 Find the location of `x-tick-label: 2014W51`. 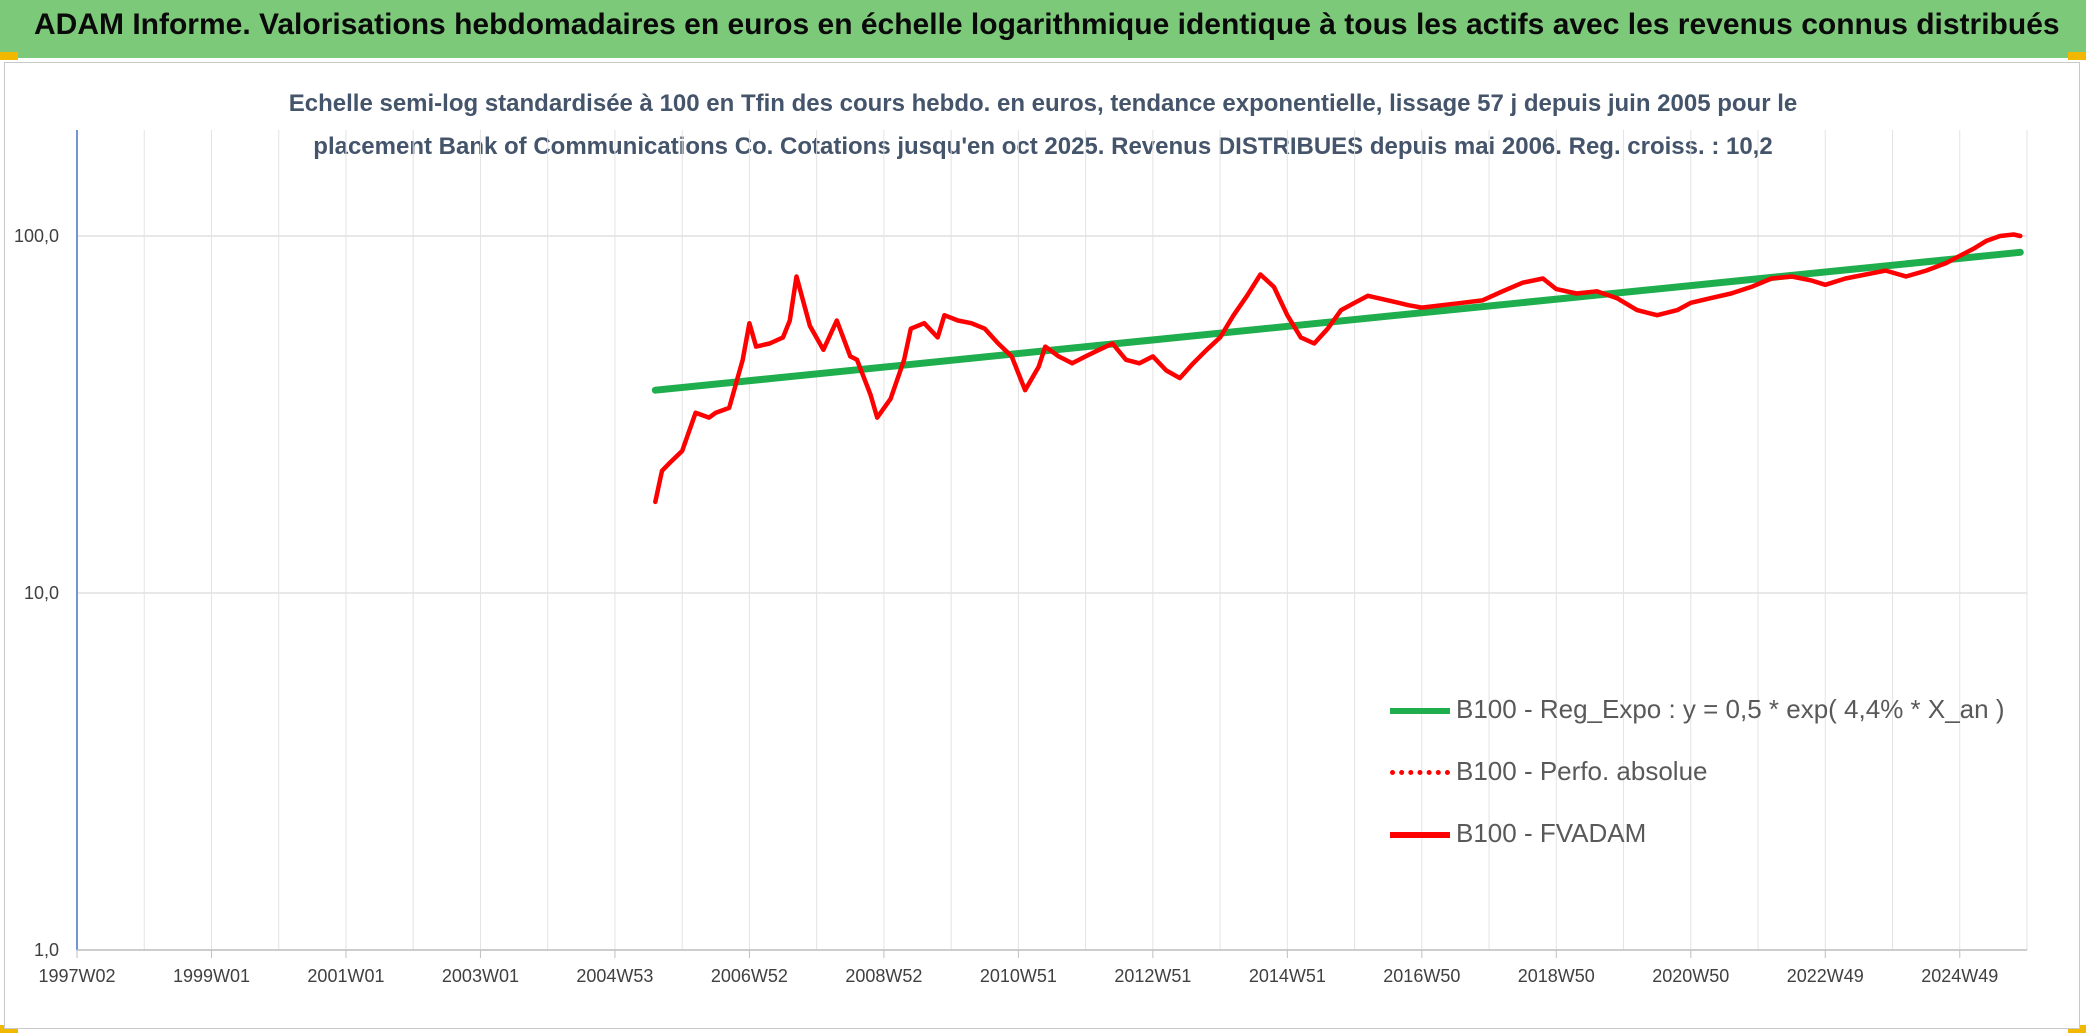

x-tick-label: 2014W51 is located at coordinates (1287, 976).